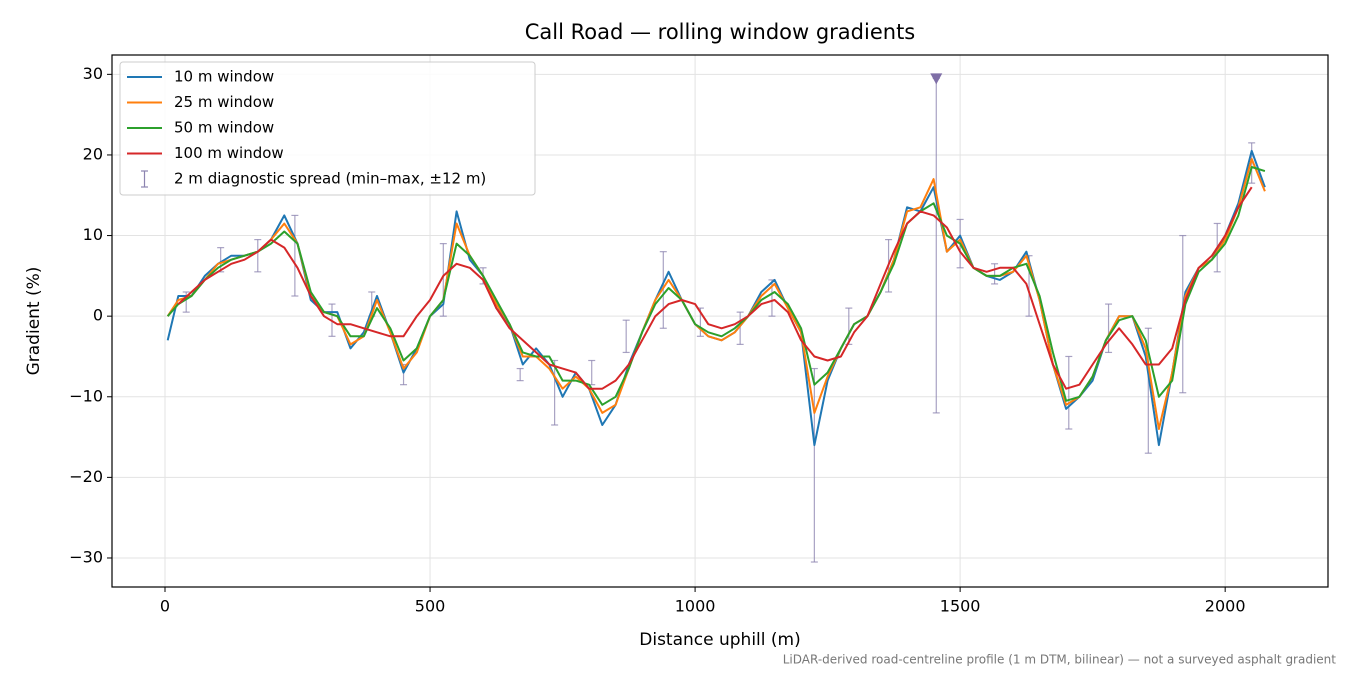  What do you see at coordinates (224, 102) in the screenshot?
I see `legend-label: 25 m window` at bounding box center [224, 102].